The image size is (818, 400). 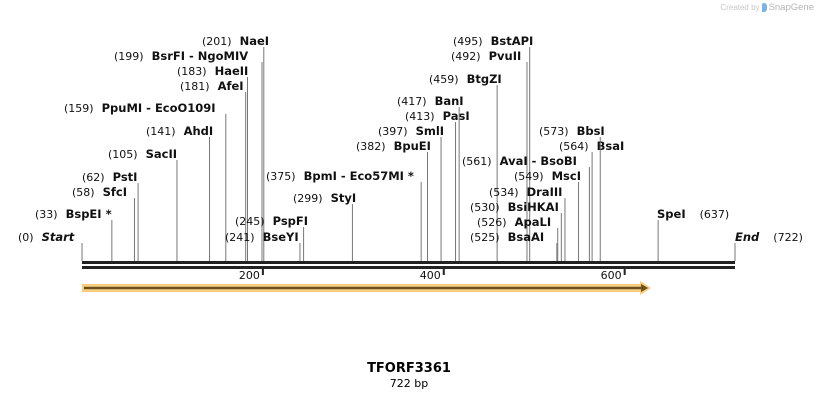 What do you see at coordinates (212, 86) in the screenshot?
I see `site-label: (181) AfeI` at bounding box center [212, 86].